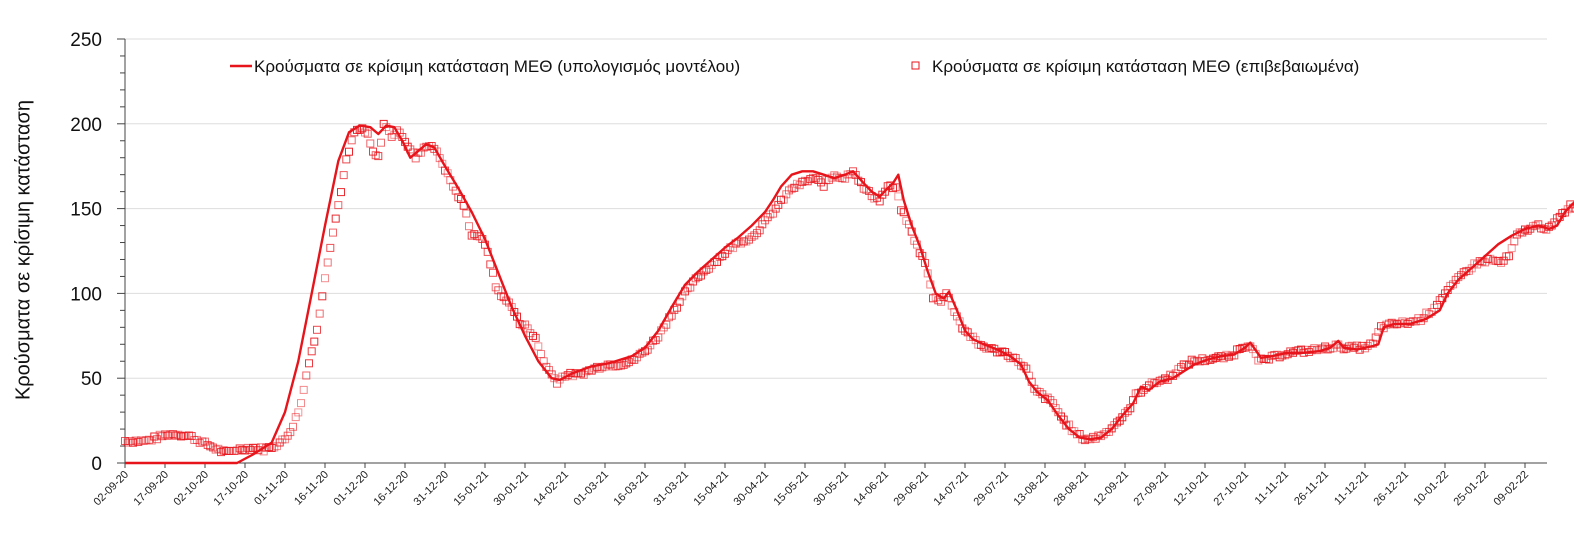 Image resolution: width=1574 pixels, height=537 pixels. I want to click on x-tick-label: 29-06-21, so click(911, 489).